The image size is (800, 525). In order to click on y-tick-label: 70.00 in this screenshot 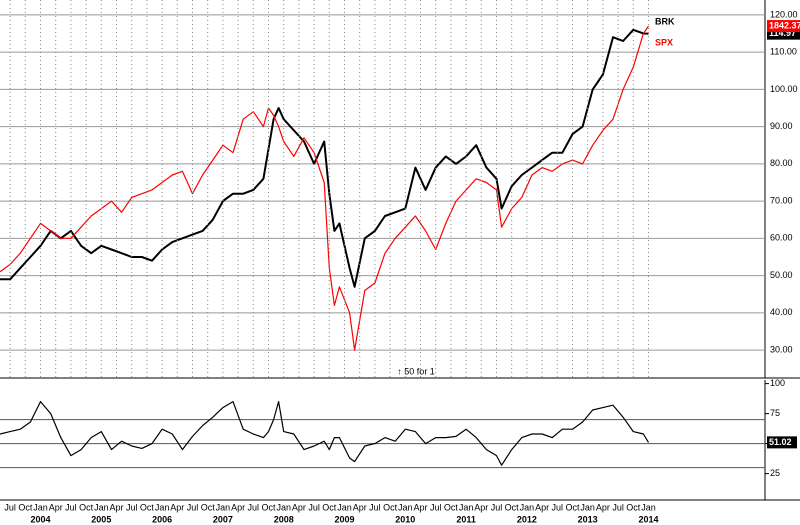, I will do `click(781, 200)`.